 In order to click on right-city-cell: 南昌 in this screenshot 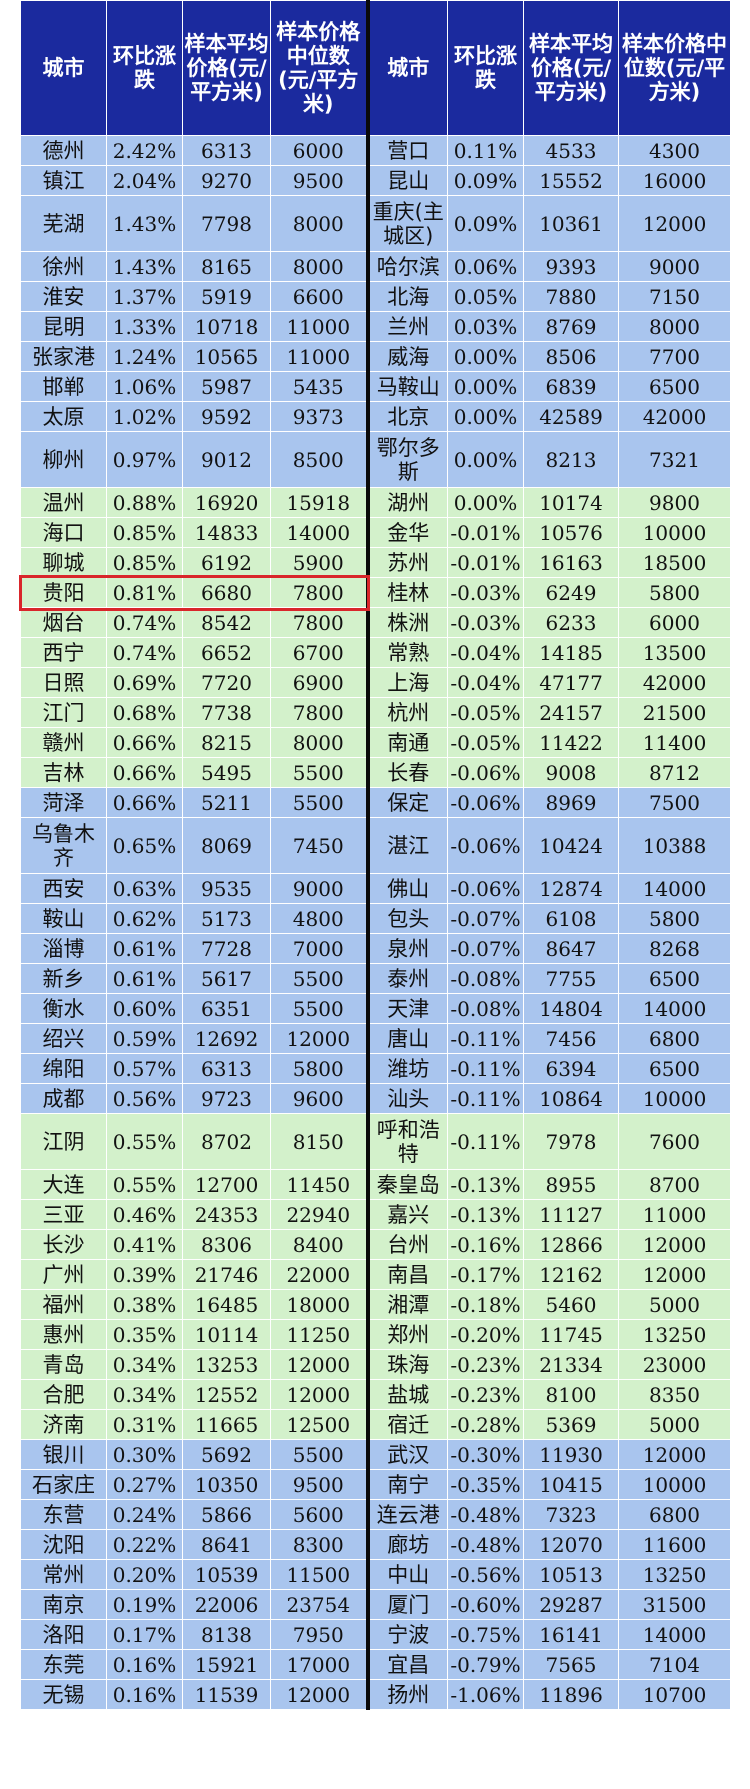, I will do `click(407, 1274)`.